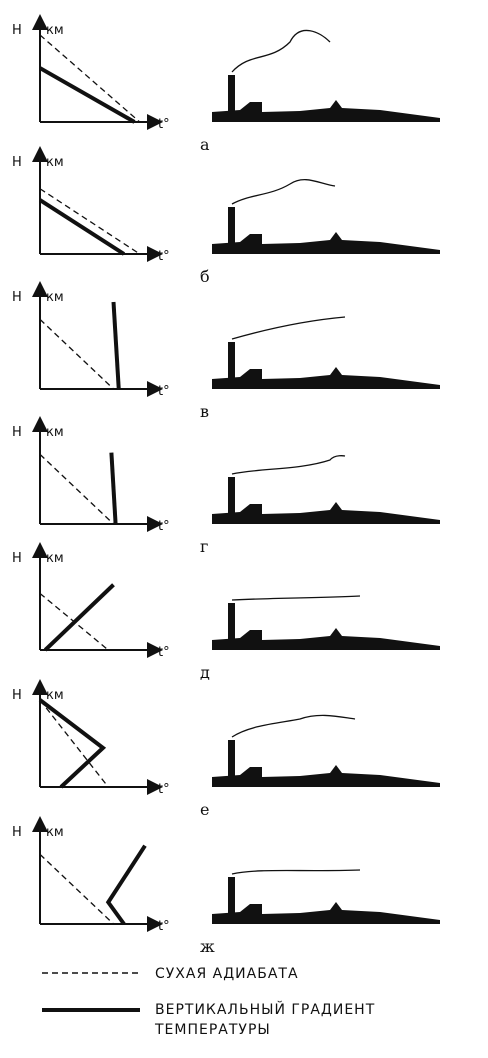 Image resolution: width=488 pixels, height=1058 pixels. I want to click on legend-dashed-label: СУХАЯ АДИАБАТА, so click(227, 974).